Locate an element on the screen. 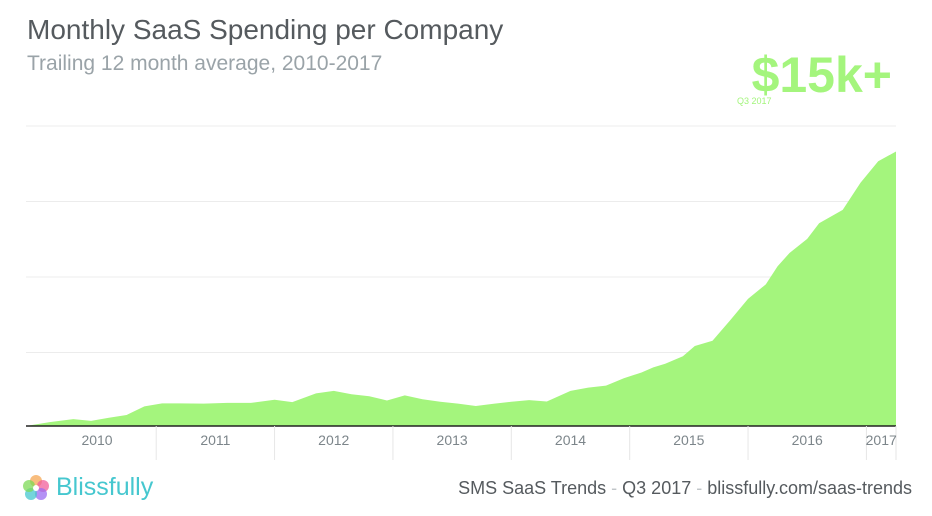  x-tick-label: 2012 is located at coordinates (333, 440).